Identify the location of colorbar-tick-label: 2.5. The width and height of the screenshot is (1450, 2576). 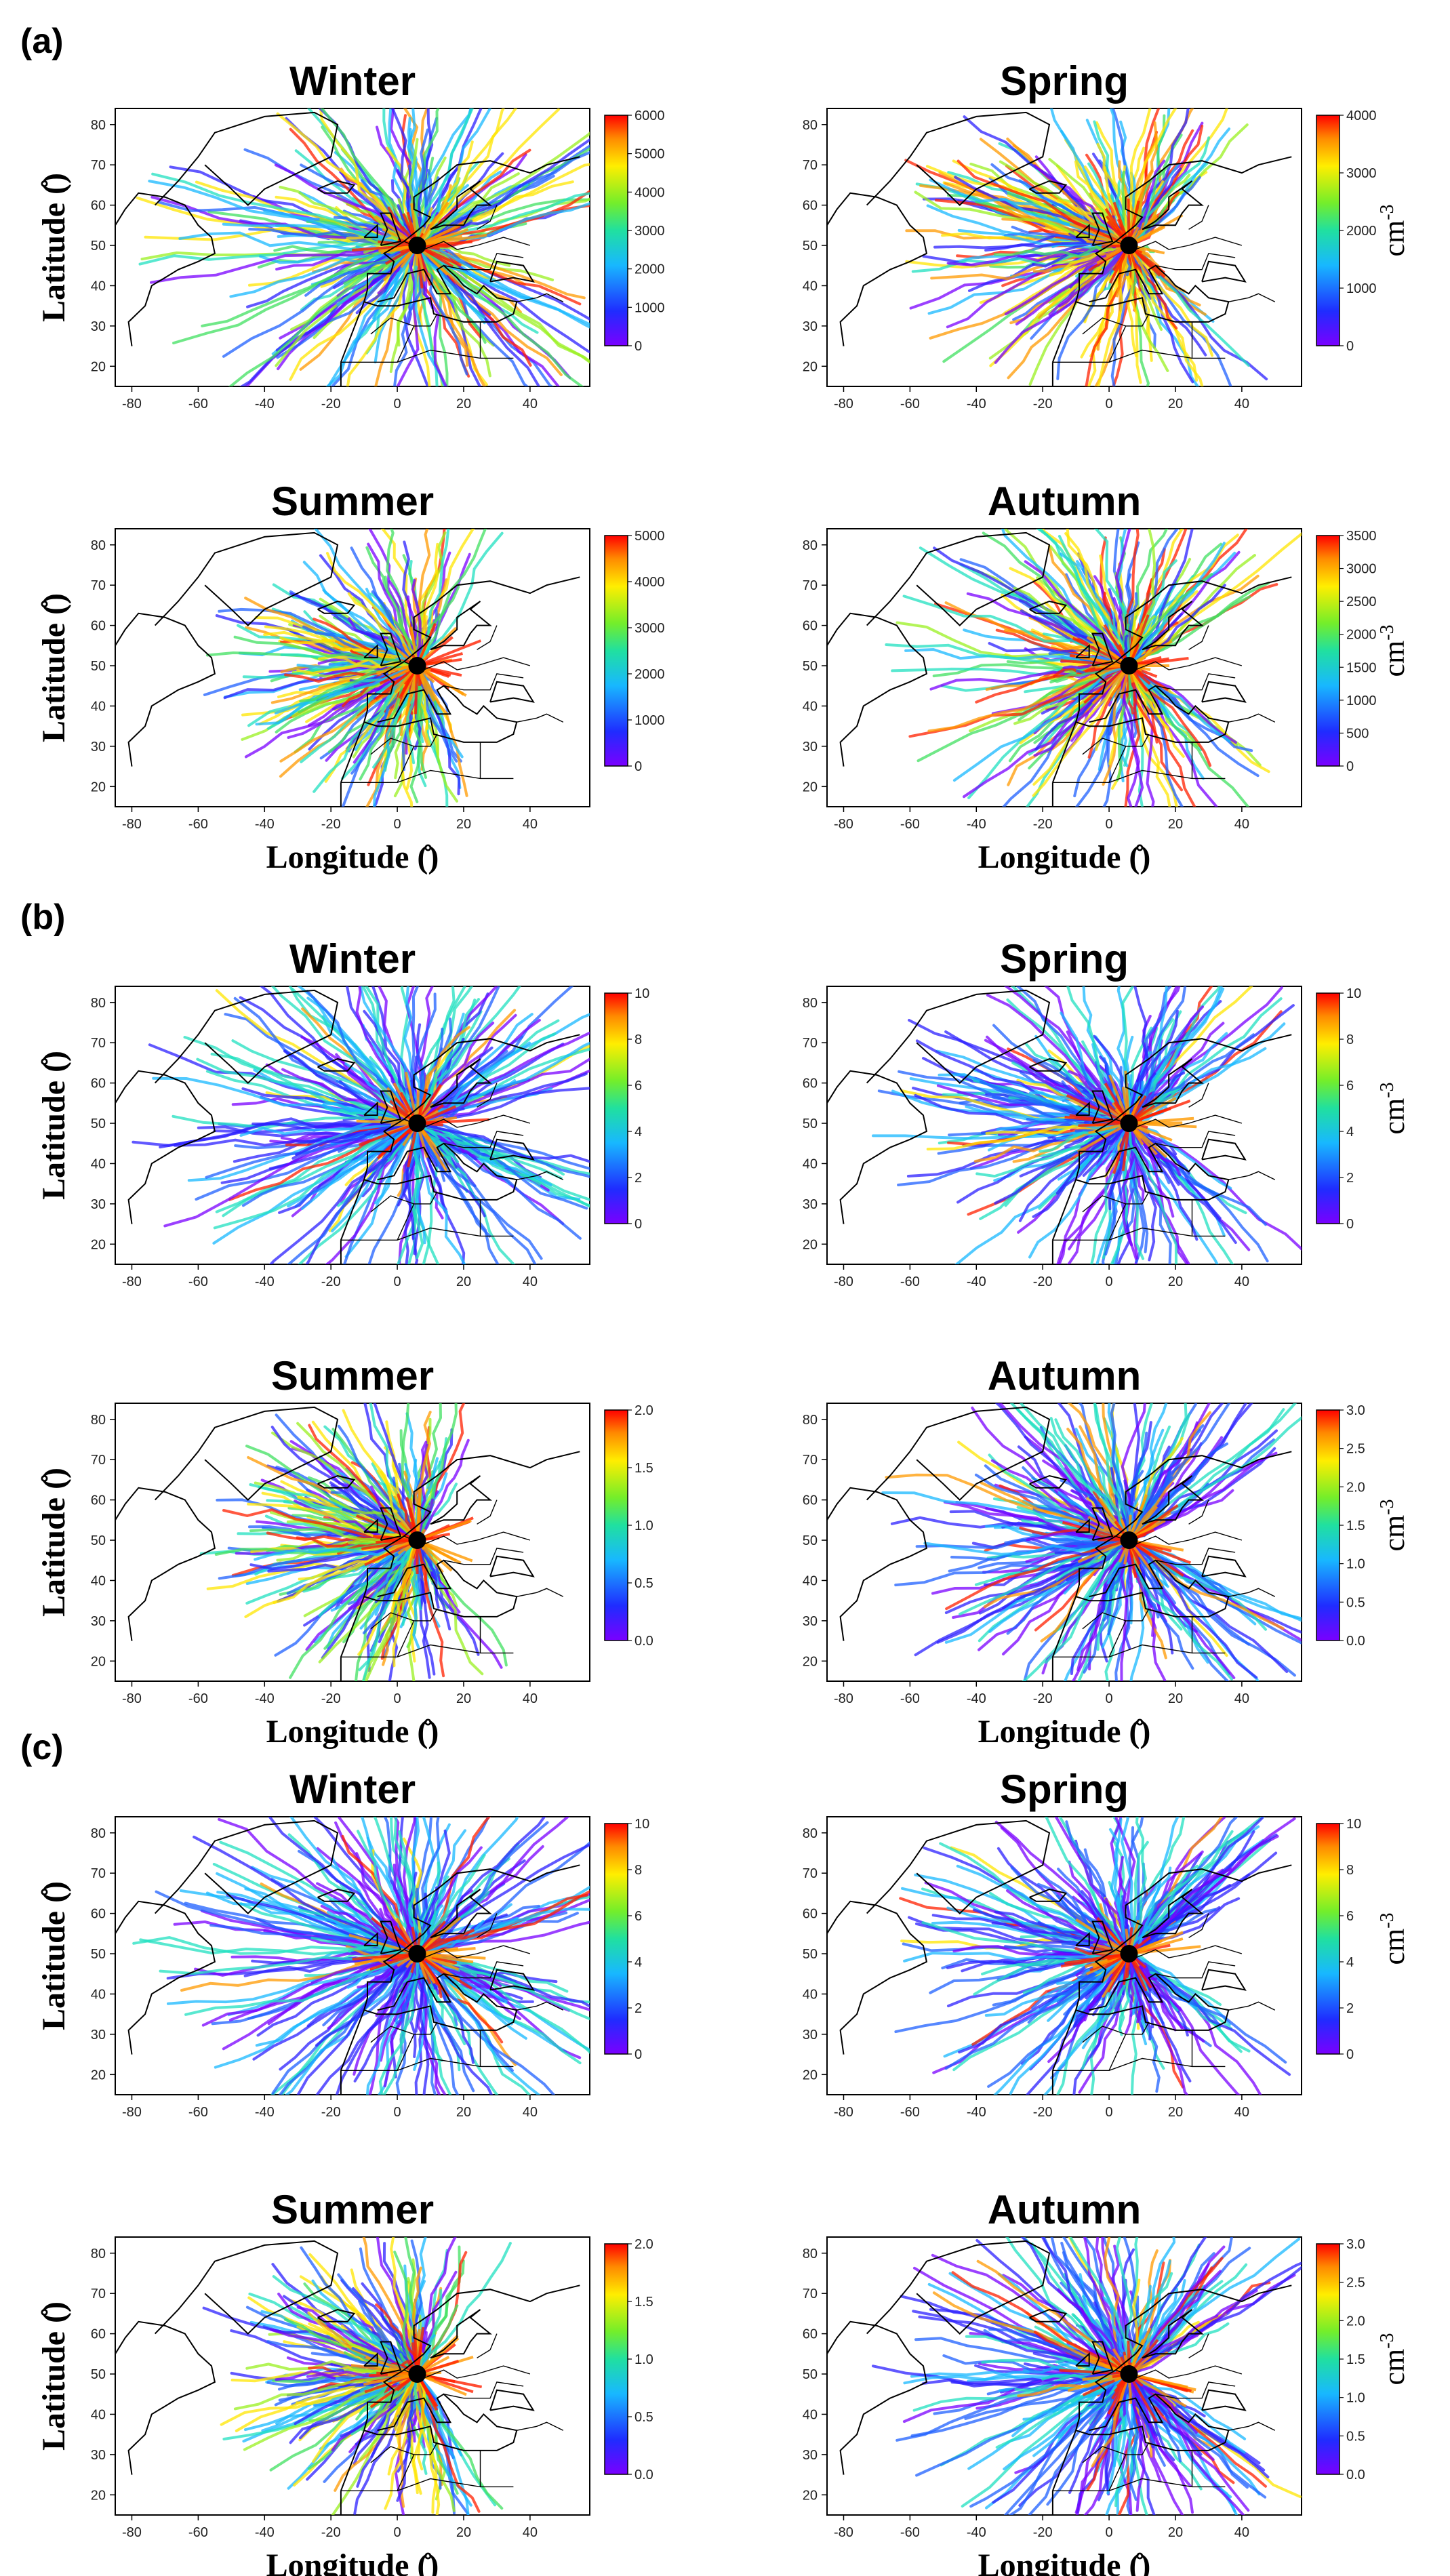
(1355, 1449).